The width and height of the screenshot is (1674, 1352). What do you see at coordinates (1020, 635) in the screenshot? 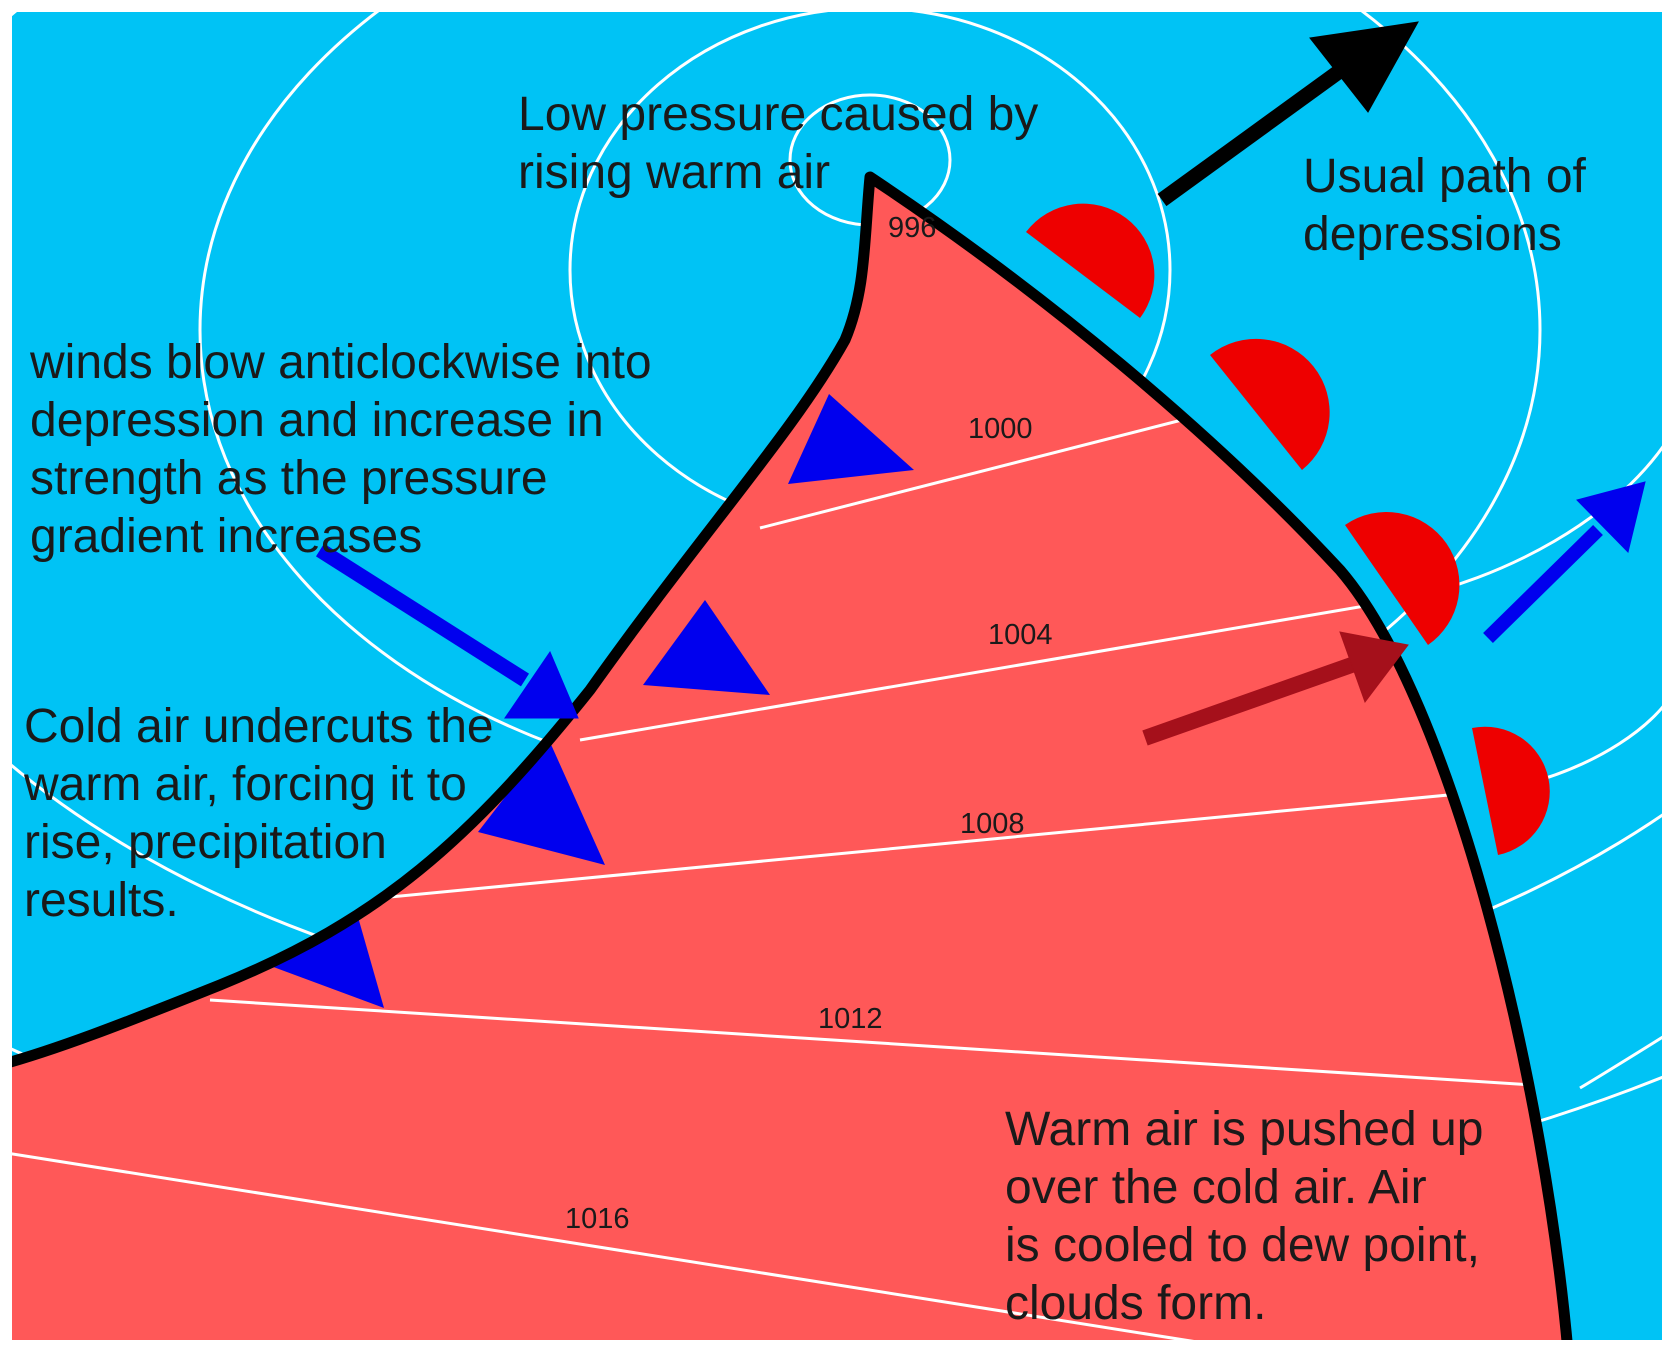
I see `isobar-label-1004: 1004` at bounding box center [1020, 635].